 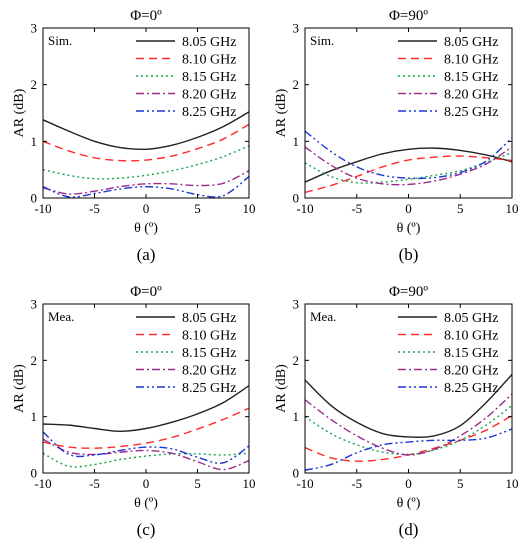 What do you see at coordinates (409, 529) in the screenshot?
I see `panel-caption: (d)` at bounding box center [409, 529].